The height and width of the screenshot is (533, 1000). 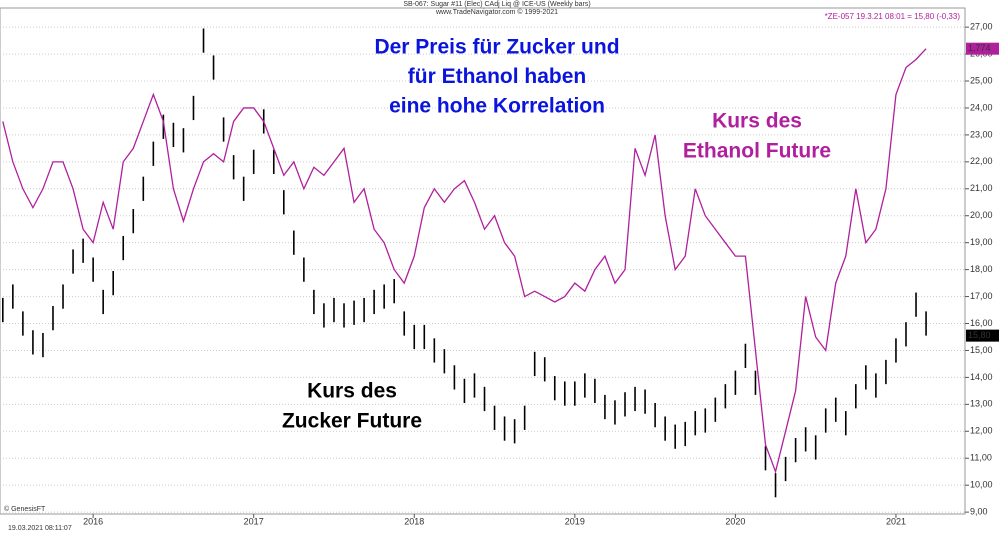 What do you see at coordinates (981, 161) in the screenshot?
I see `y-tick-label: 22,00` at bounding box center [981, 161].